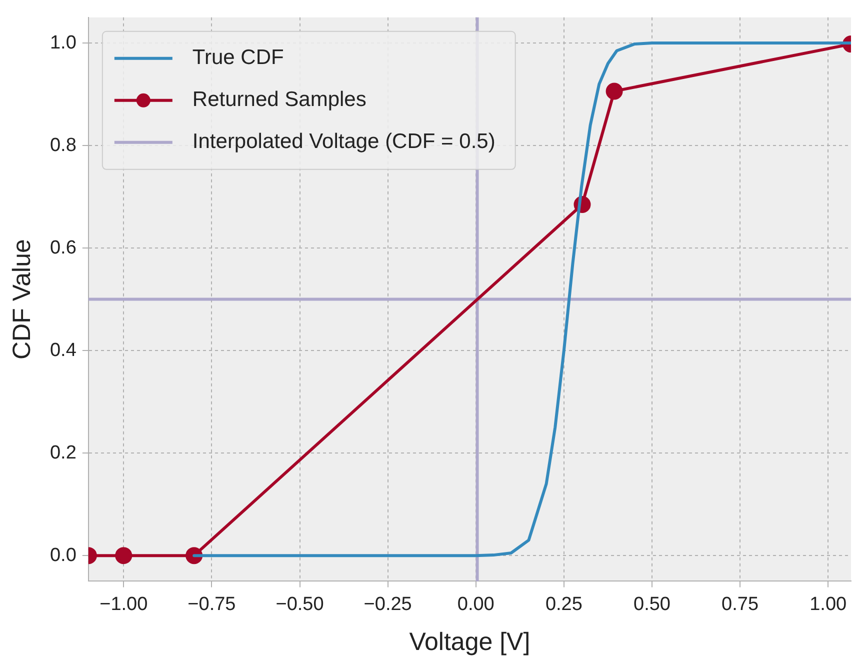 The image size is (861, 664). What do you see at coordinates (279, 100) in the screenshot?
I see `legend-label: Returned Samples` at bounding box center [279, 100].